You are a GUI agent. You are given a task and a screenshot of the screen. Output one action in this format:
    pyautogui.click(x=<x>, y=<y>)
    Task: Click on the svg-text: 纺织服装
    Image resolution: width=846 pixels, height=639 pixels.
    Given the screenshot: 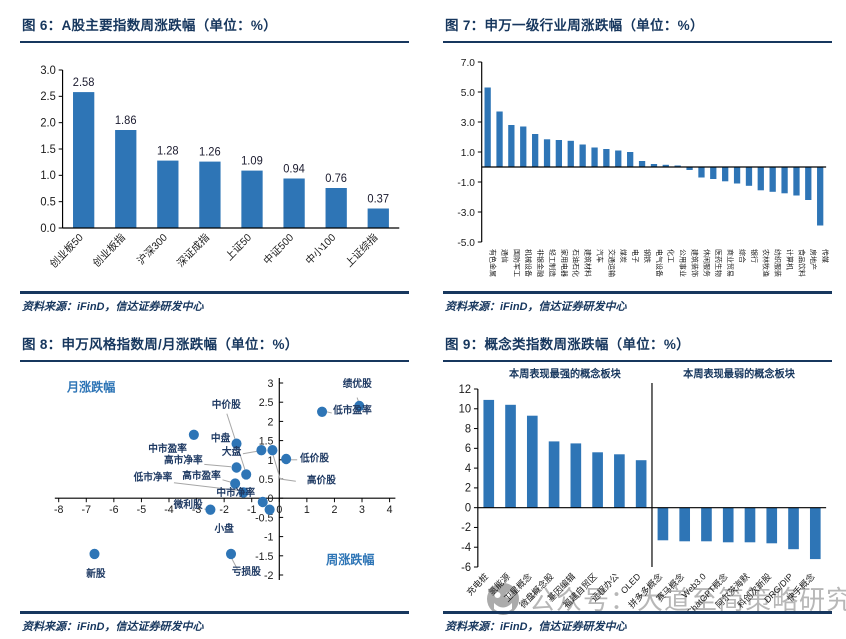 What is the action you would take?
    pyautogui.click(x=778, y=263)
    